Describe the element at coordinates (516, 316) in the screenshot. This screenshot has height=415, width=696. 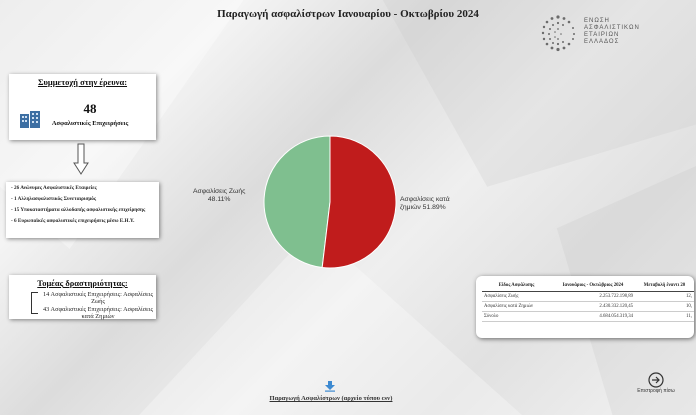
I see `table-cell: Σύνολο` at that location.